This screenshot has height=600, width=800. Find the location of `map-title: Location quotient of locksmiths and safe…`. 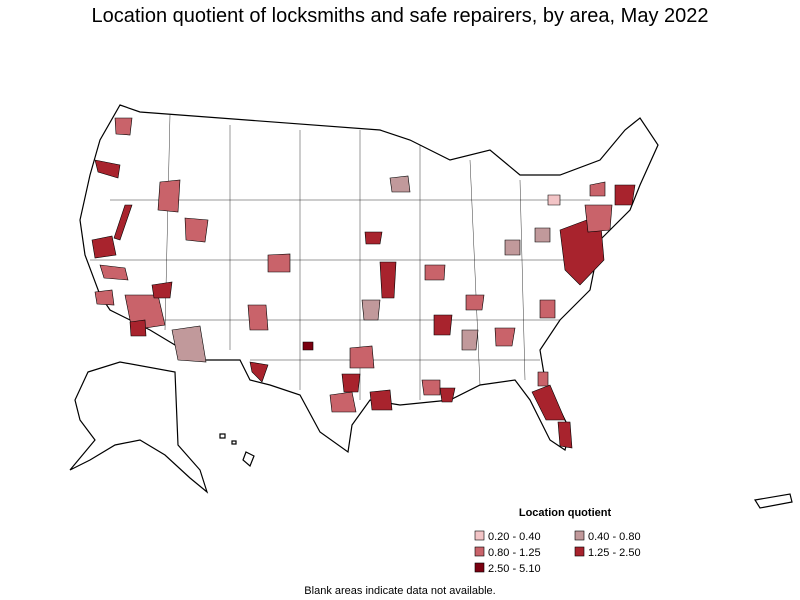

map-title: Location quotient of locksmiths and safe… is located at coordinates (399, 16).